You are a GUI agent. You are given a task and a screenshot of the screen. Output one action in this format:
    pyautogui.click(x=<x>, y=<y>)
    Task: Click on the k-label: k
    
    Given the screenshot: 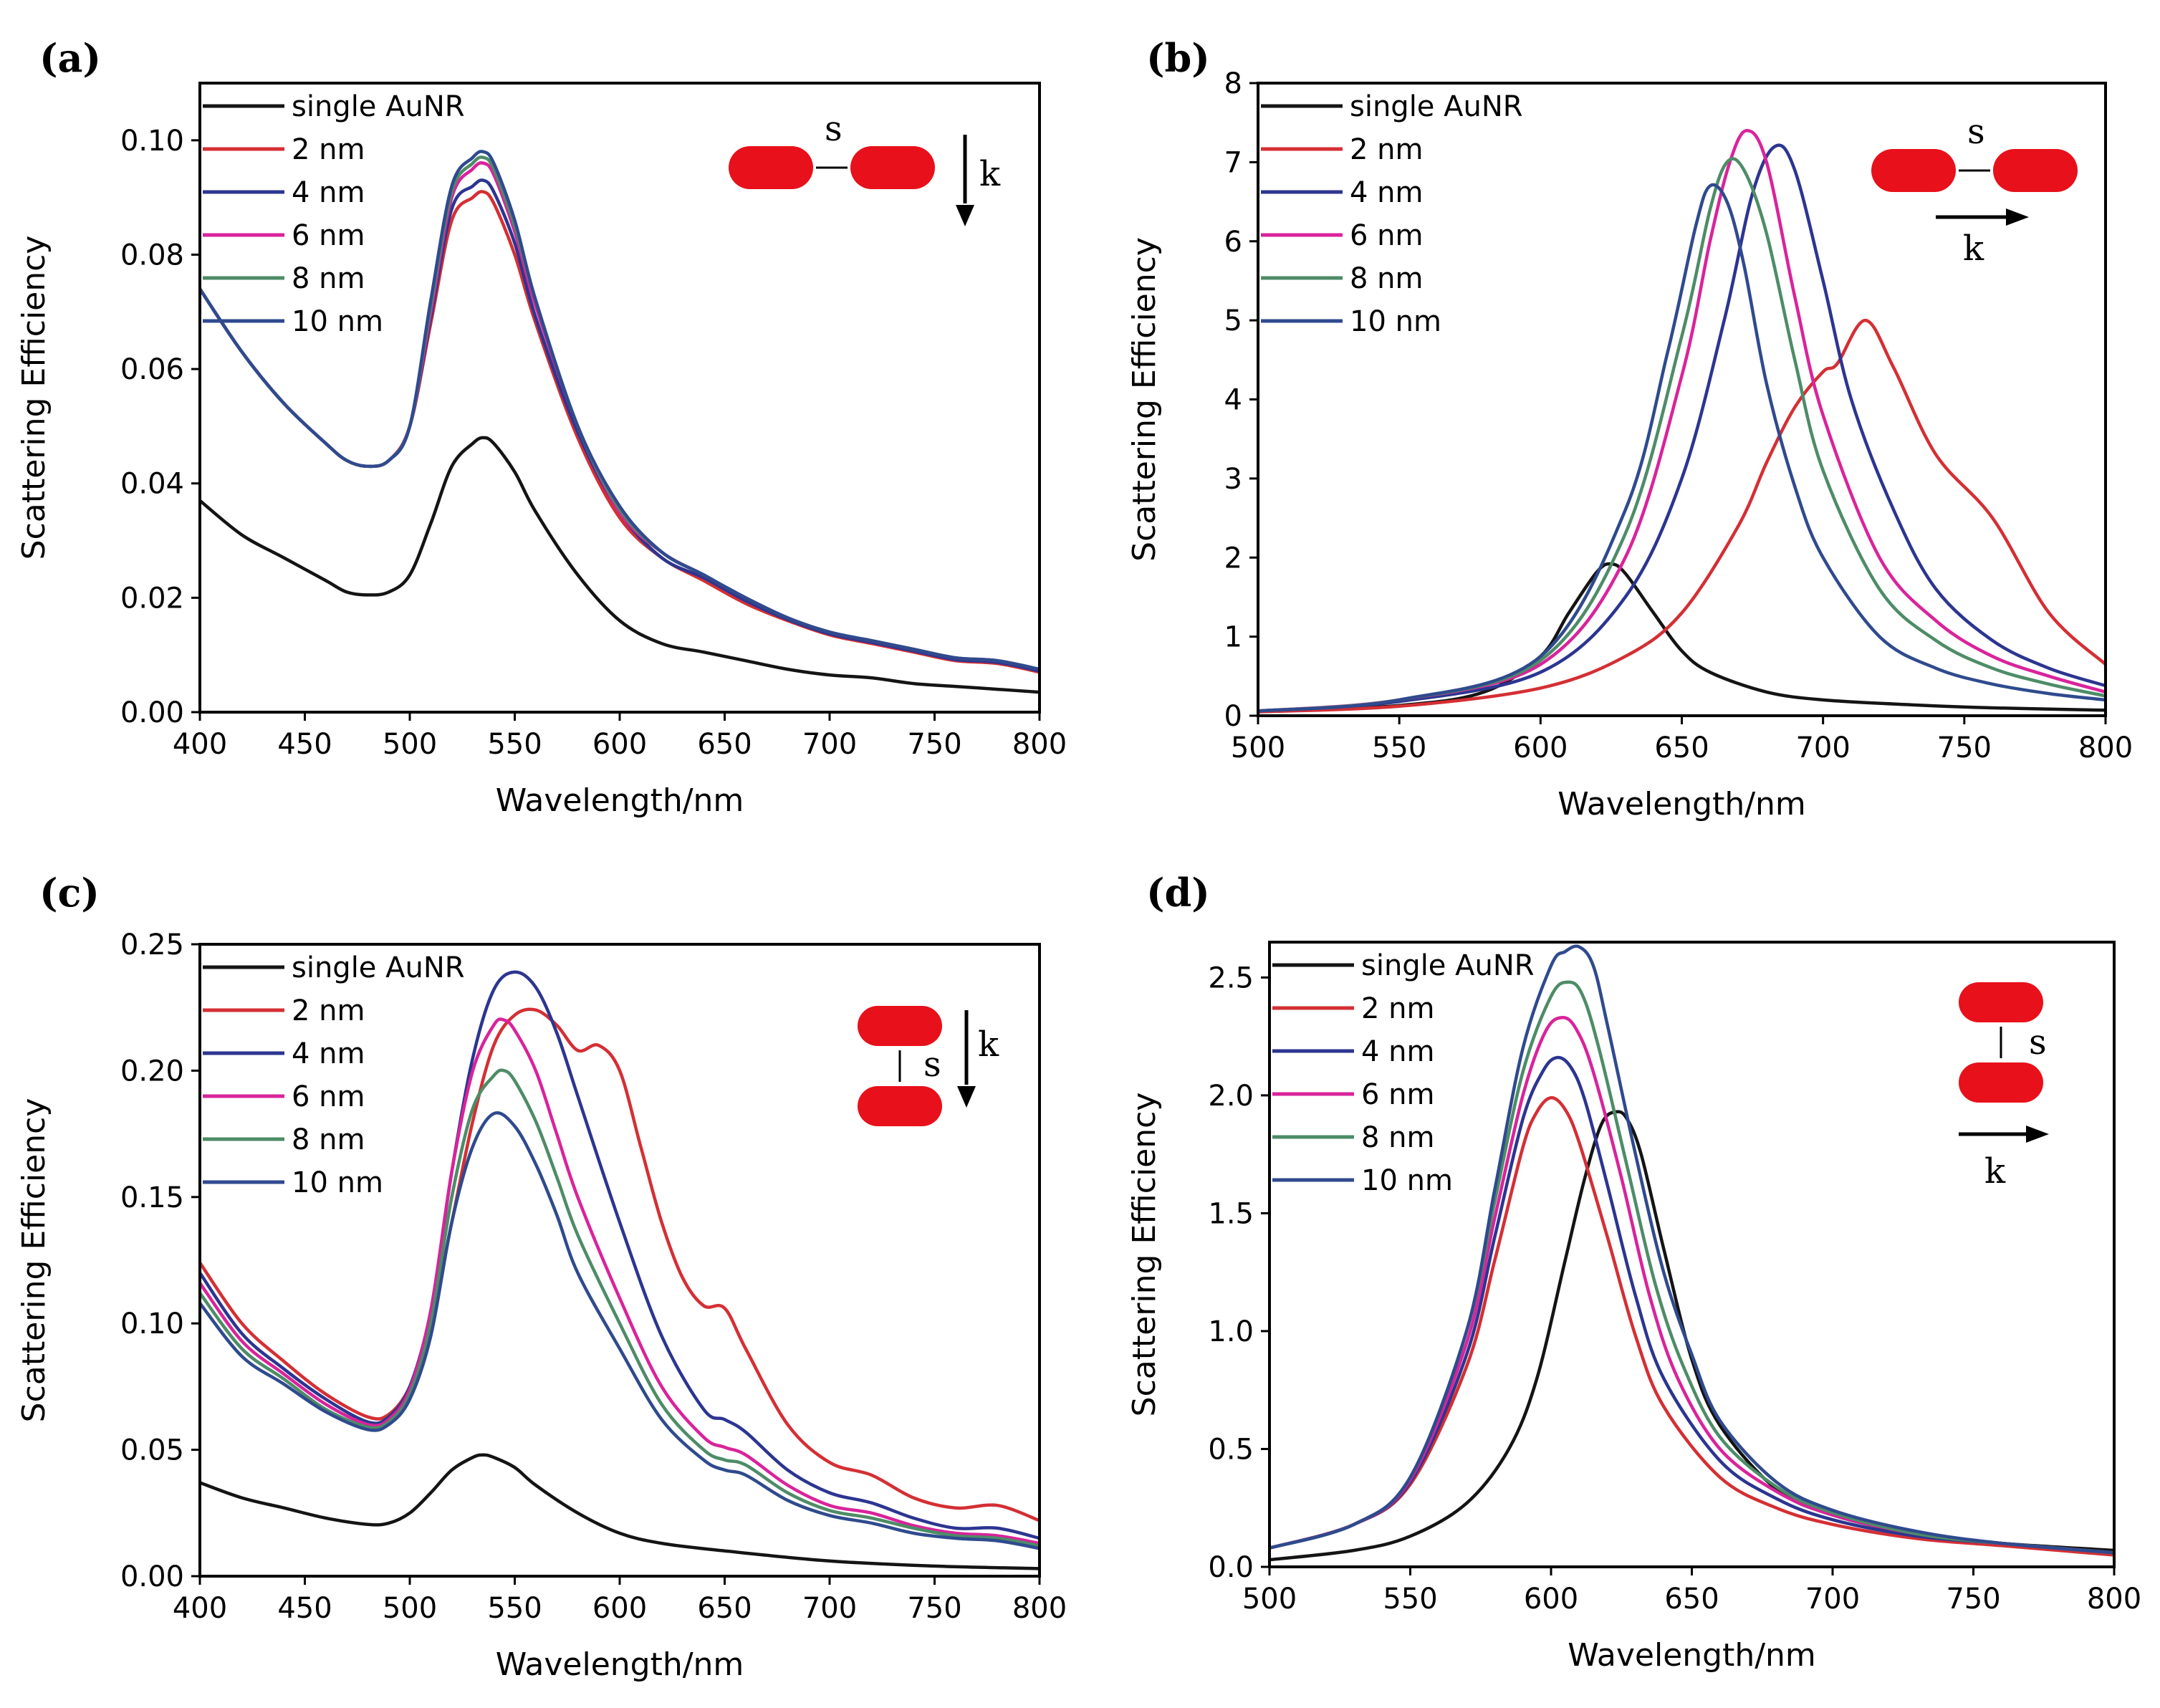 What is the action you would take?
    pyautogui.click(x=1995, y=1171)
    